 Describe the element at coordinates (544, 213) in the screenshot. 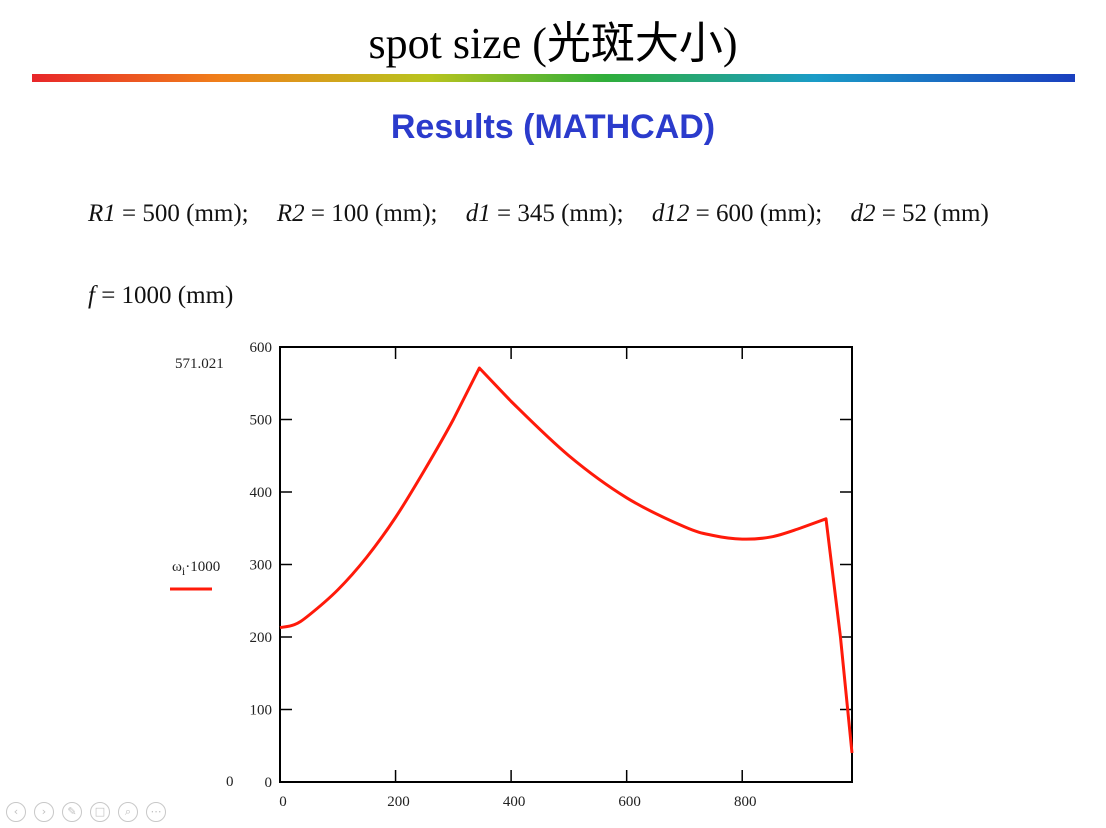

I see `param-d1: d1 = 345 (mm);` at that location.